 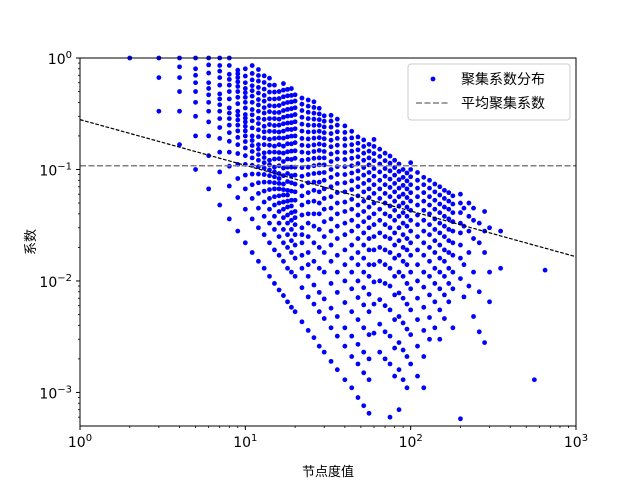 What do you see at coordinates (328, 472) in the screenshot?
I see `x-axis-label: 节点度值` at bounding box center [328, 472].